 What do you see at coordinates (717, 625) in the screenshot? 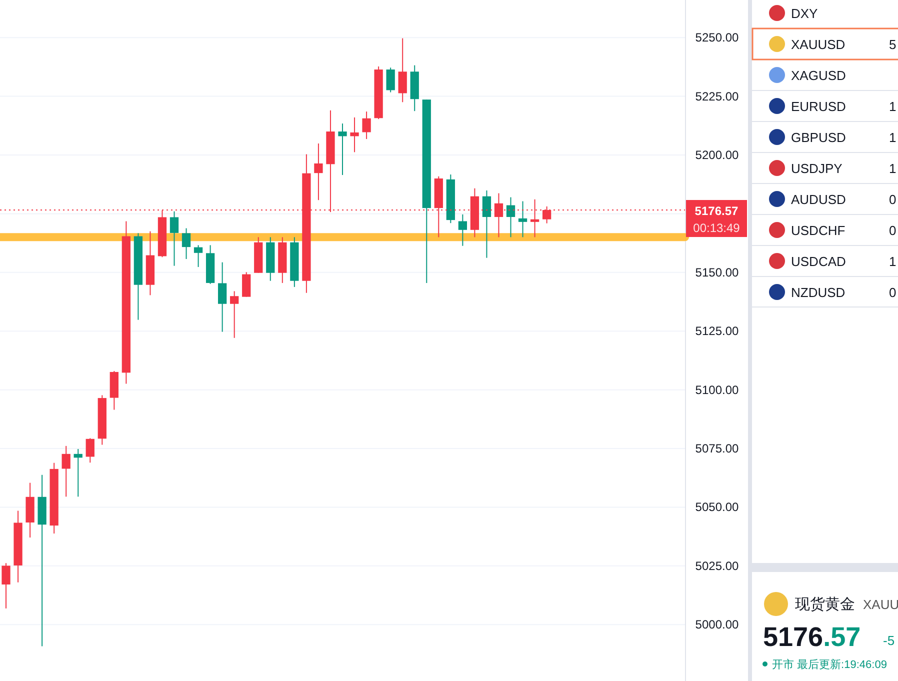
I see `y-tick-label: 5000.00` at bounding box center [717, 625].